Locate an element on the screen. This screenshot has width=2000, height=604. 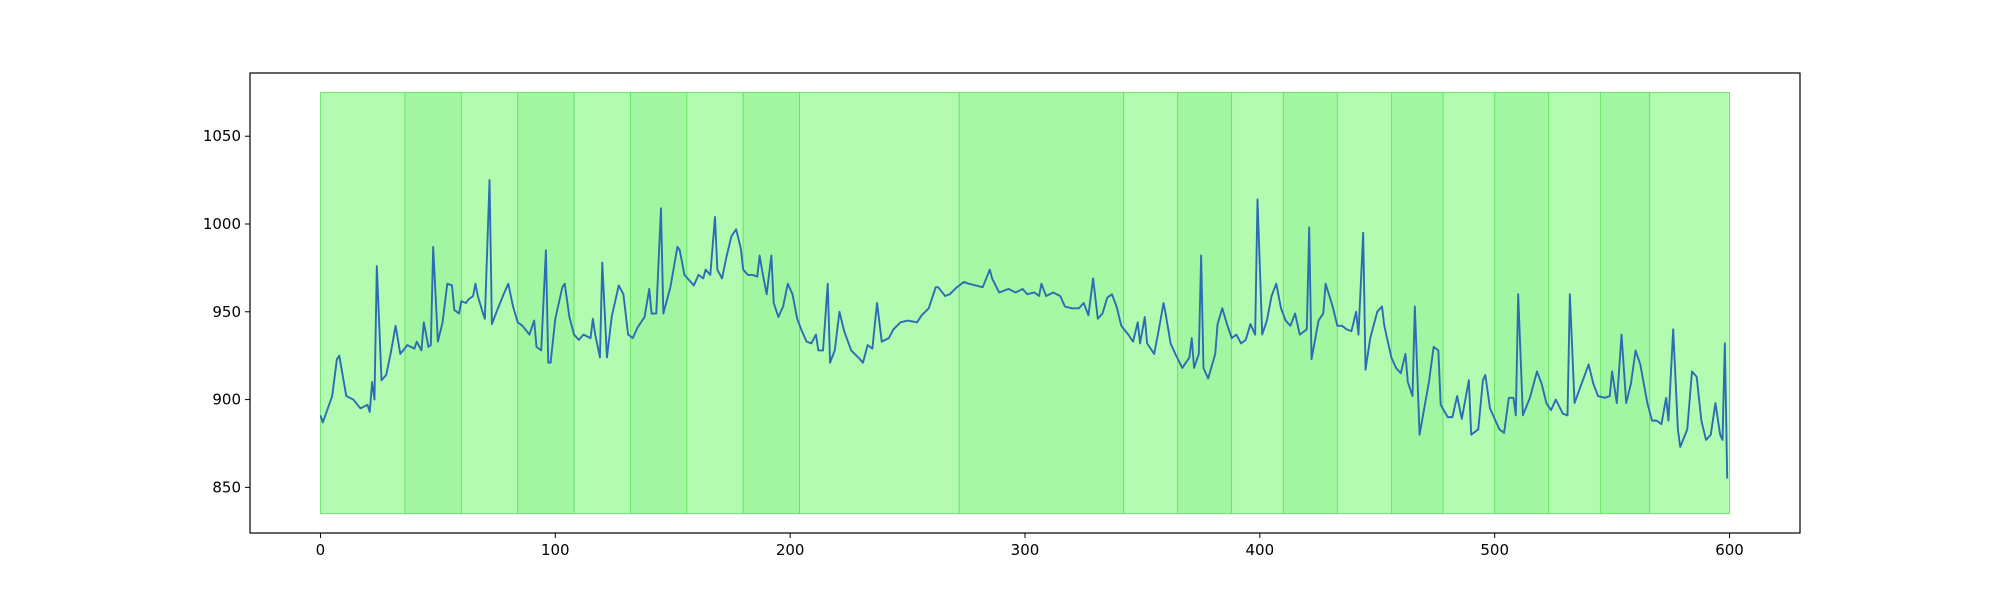
x-tick-label: 400 is located at coordinates (1260, 550).